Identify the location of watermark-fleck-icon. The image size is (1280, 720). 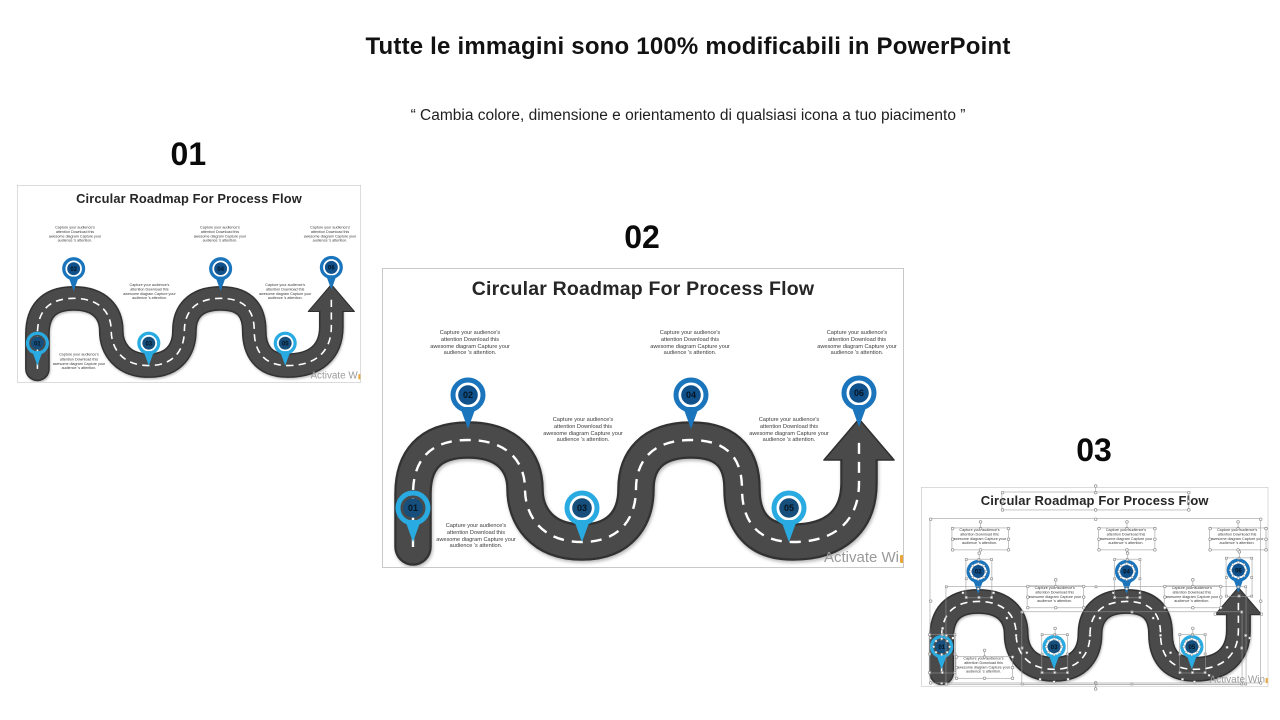
(1266, 680).